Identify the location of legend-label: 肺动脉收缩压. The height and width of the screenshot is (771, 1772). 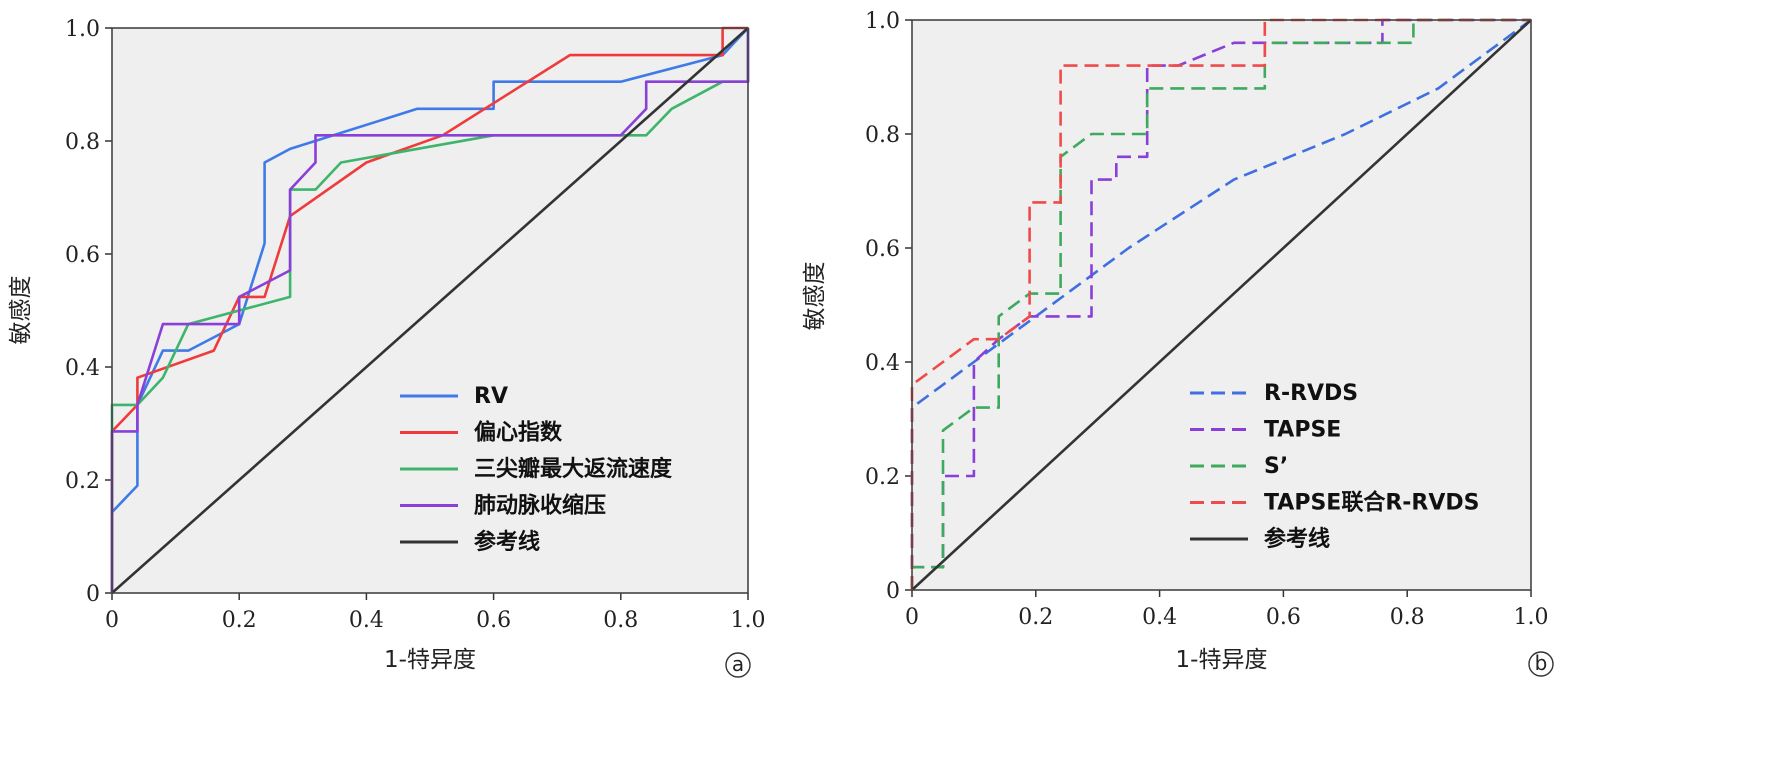
(540, 506).